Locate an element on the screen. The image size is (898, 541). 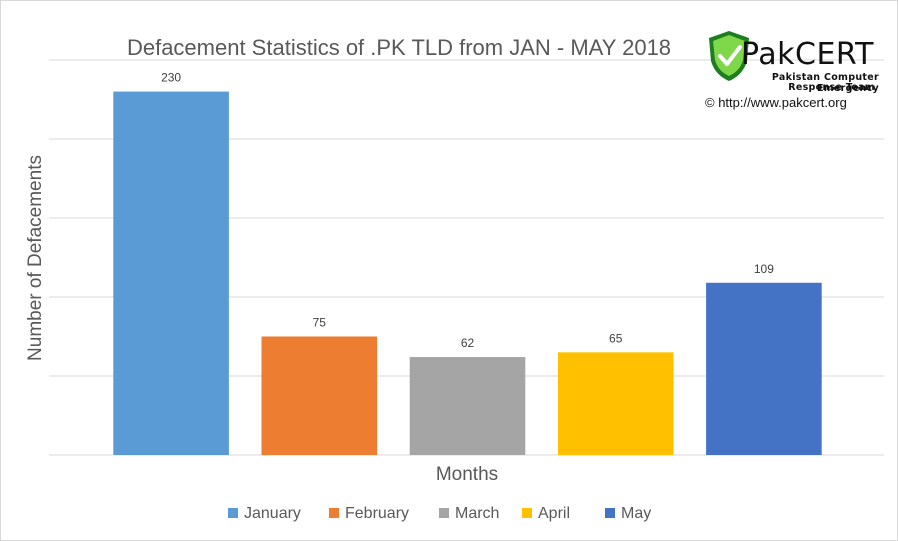
bar-february is located at coordinates (319, 395).